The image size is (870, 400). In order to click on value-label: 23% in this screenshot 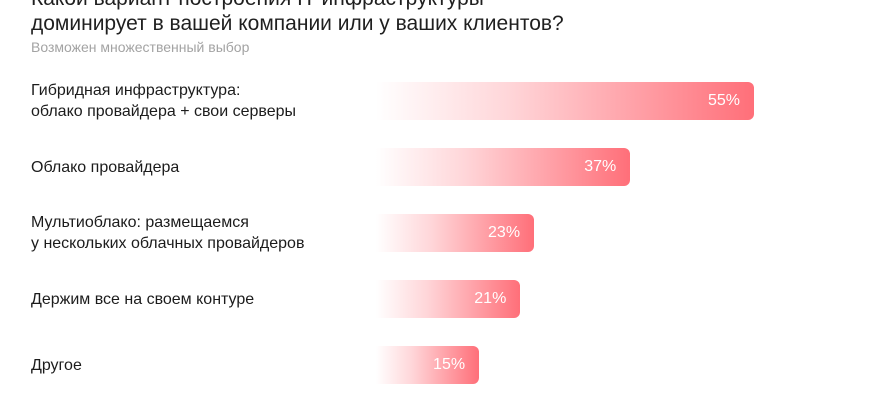, I will do `click(504, 232)`.